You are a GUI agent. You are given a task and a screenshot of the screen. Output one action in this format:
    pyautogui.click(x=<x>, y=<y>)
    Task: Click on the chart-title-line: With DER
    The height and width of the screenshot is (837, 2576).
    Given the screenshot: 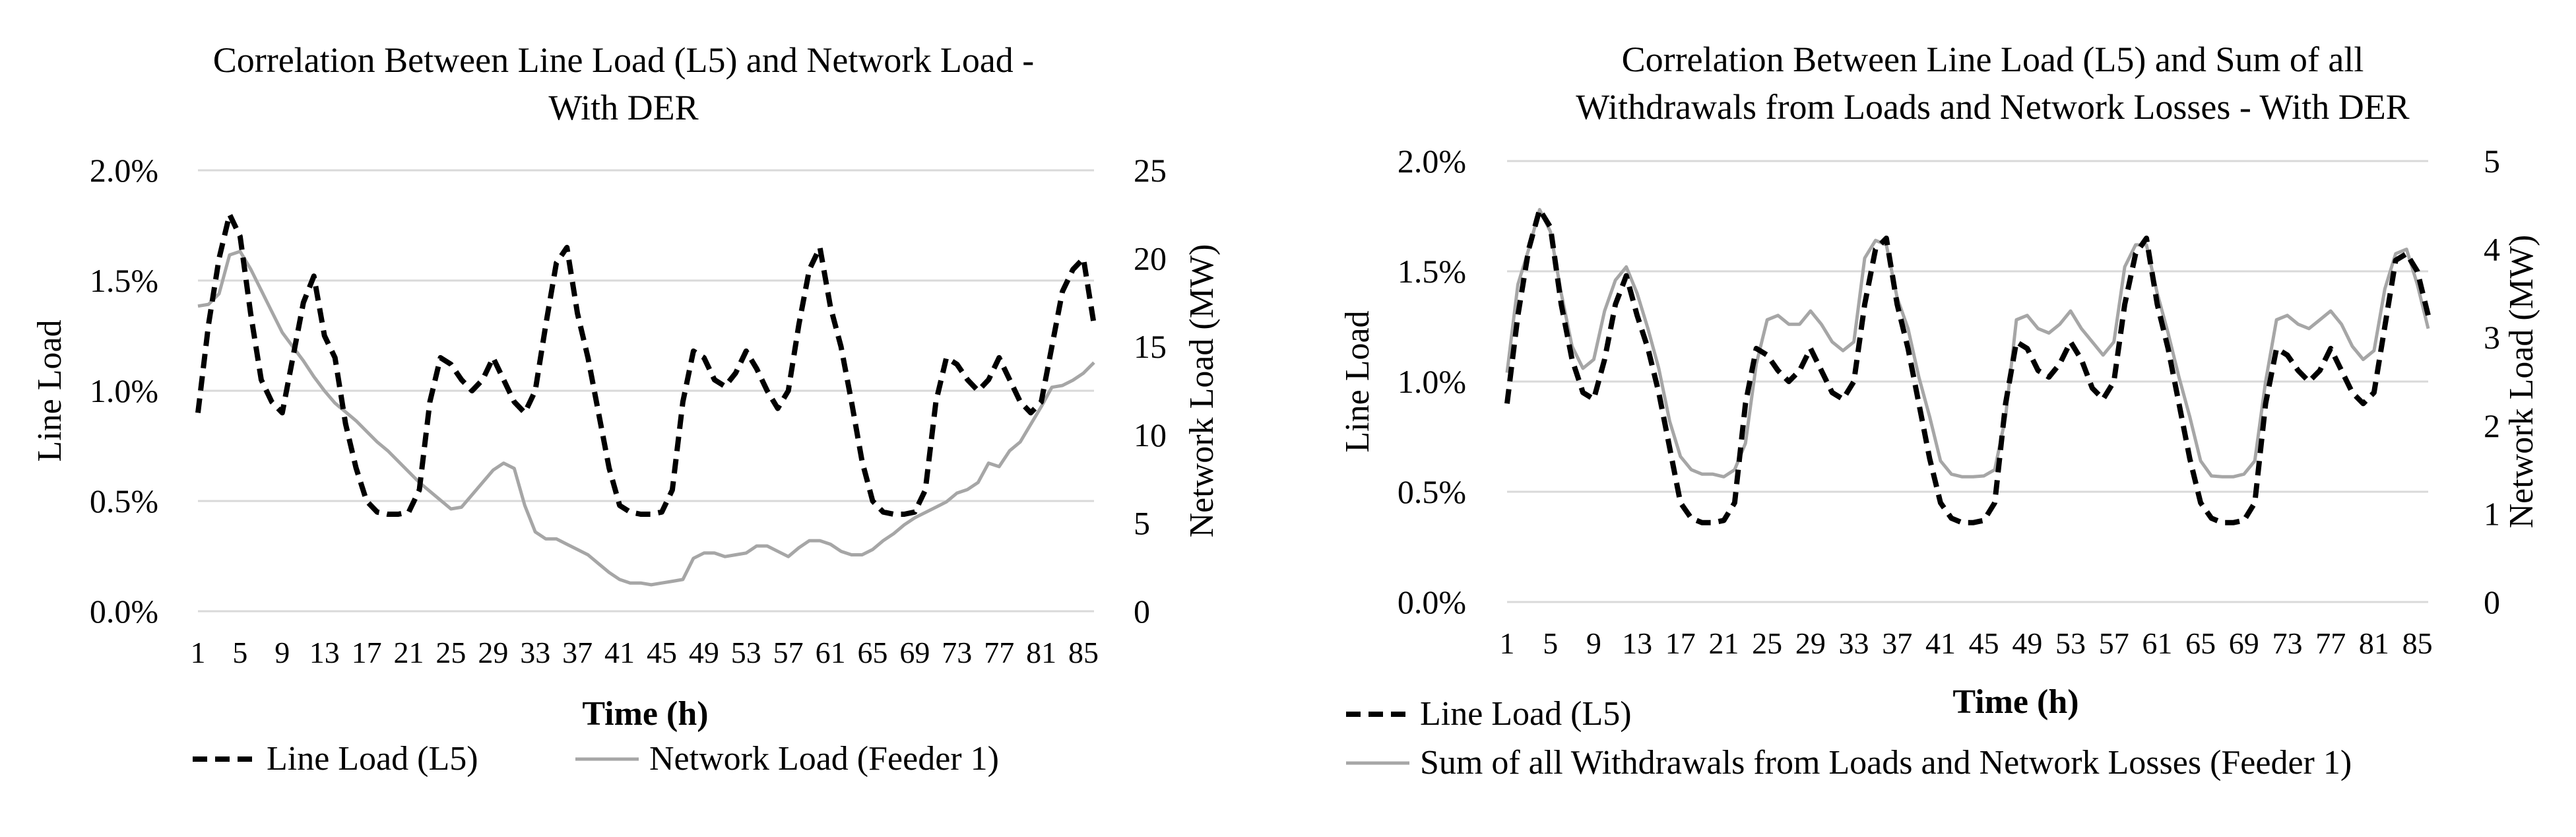 What is the action you would take?
    pyautogui.click(x=623, y=107)
    